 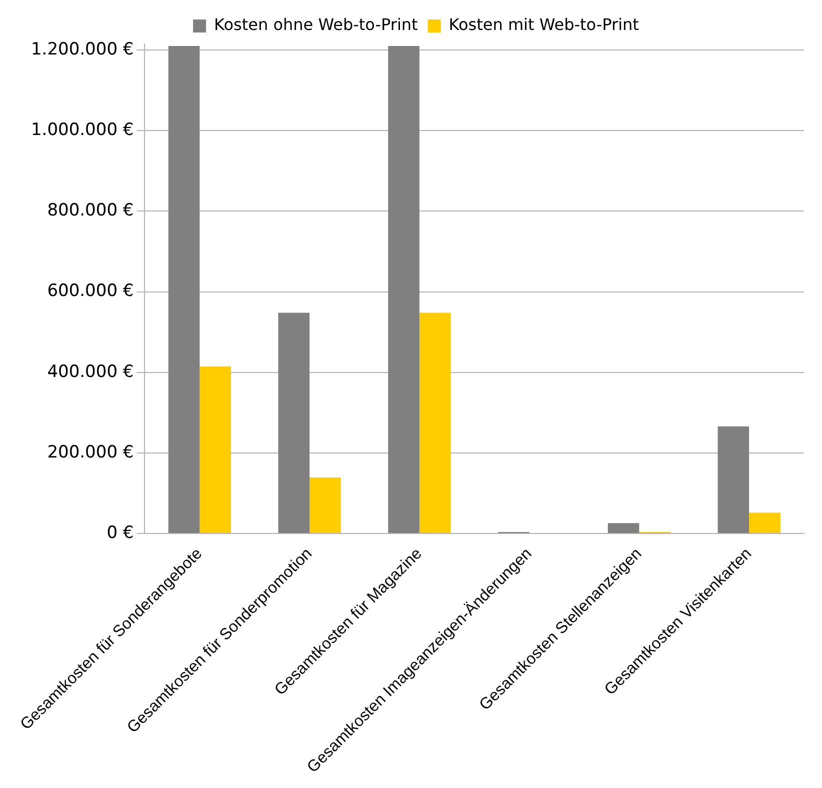 I want to click on y-tick-label: 200.000 €, so click(x=90, y=452).